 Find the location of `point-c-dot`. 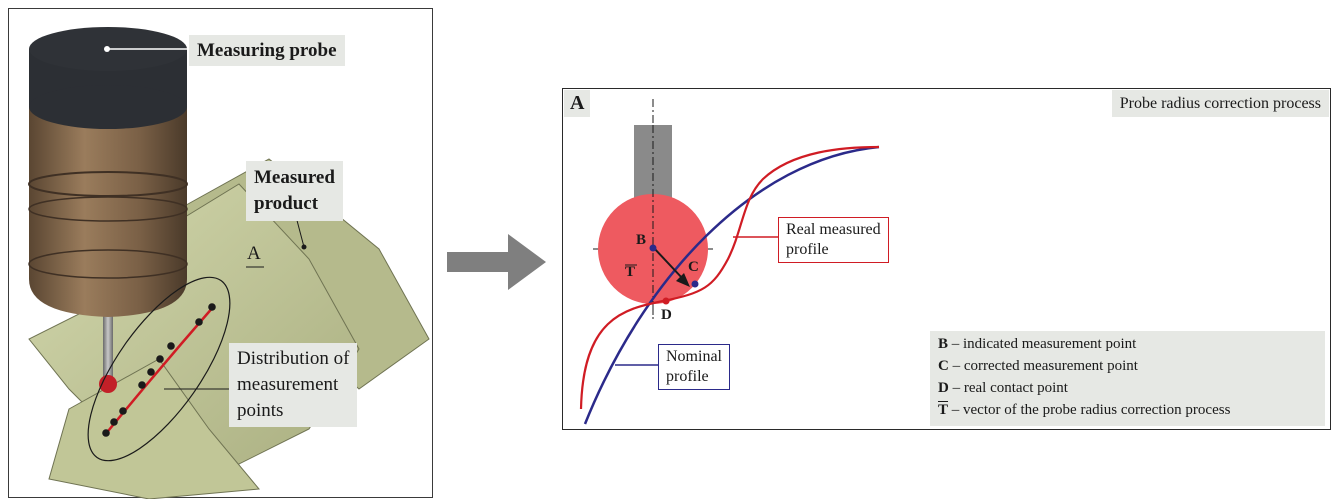

point-c-dot is located at coordinates (695, 284).